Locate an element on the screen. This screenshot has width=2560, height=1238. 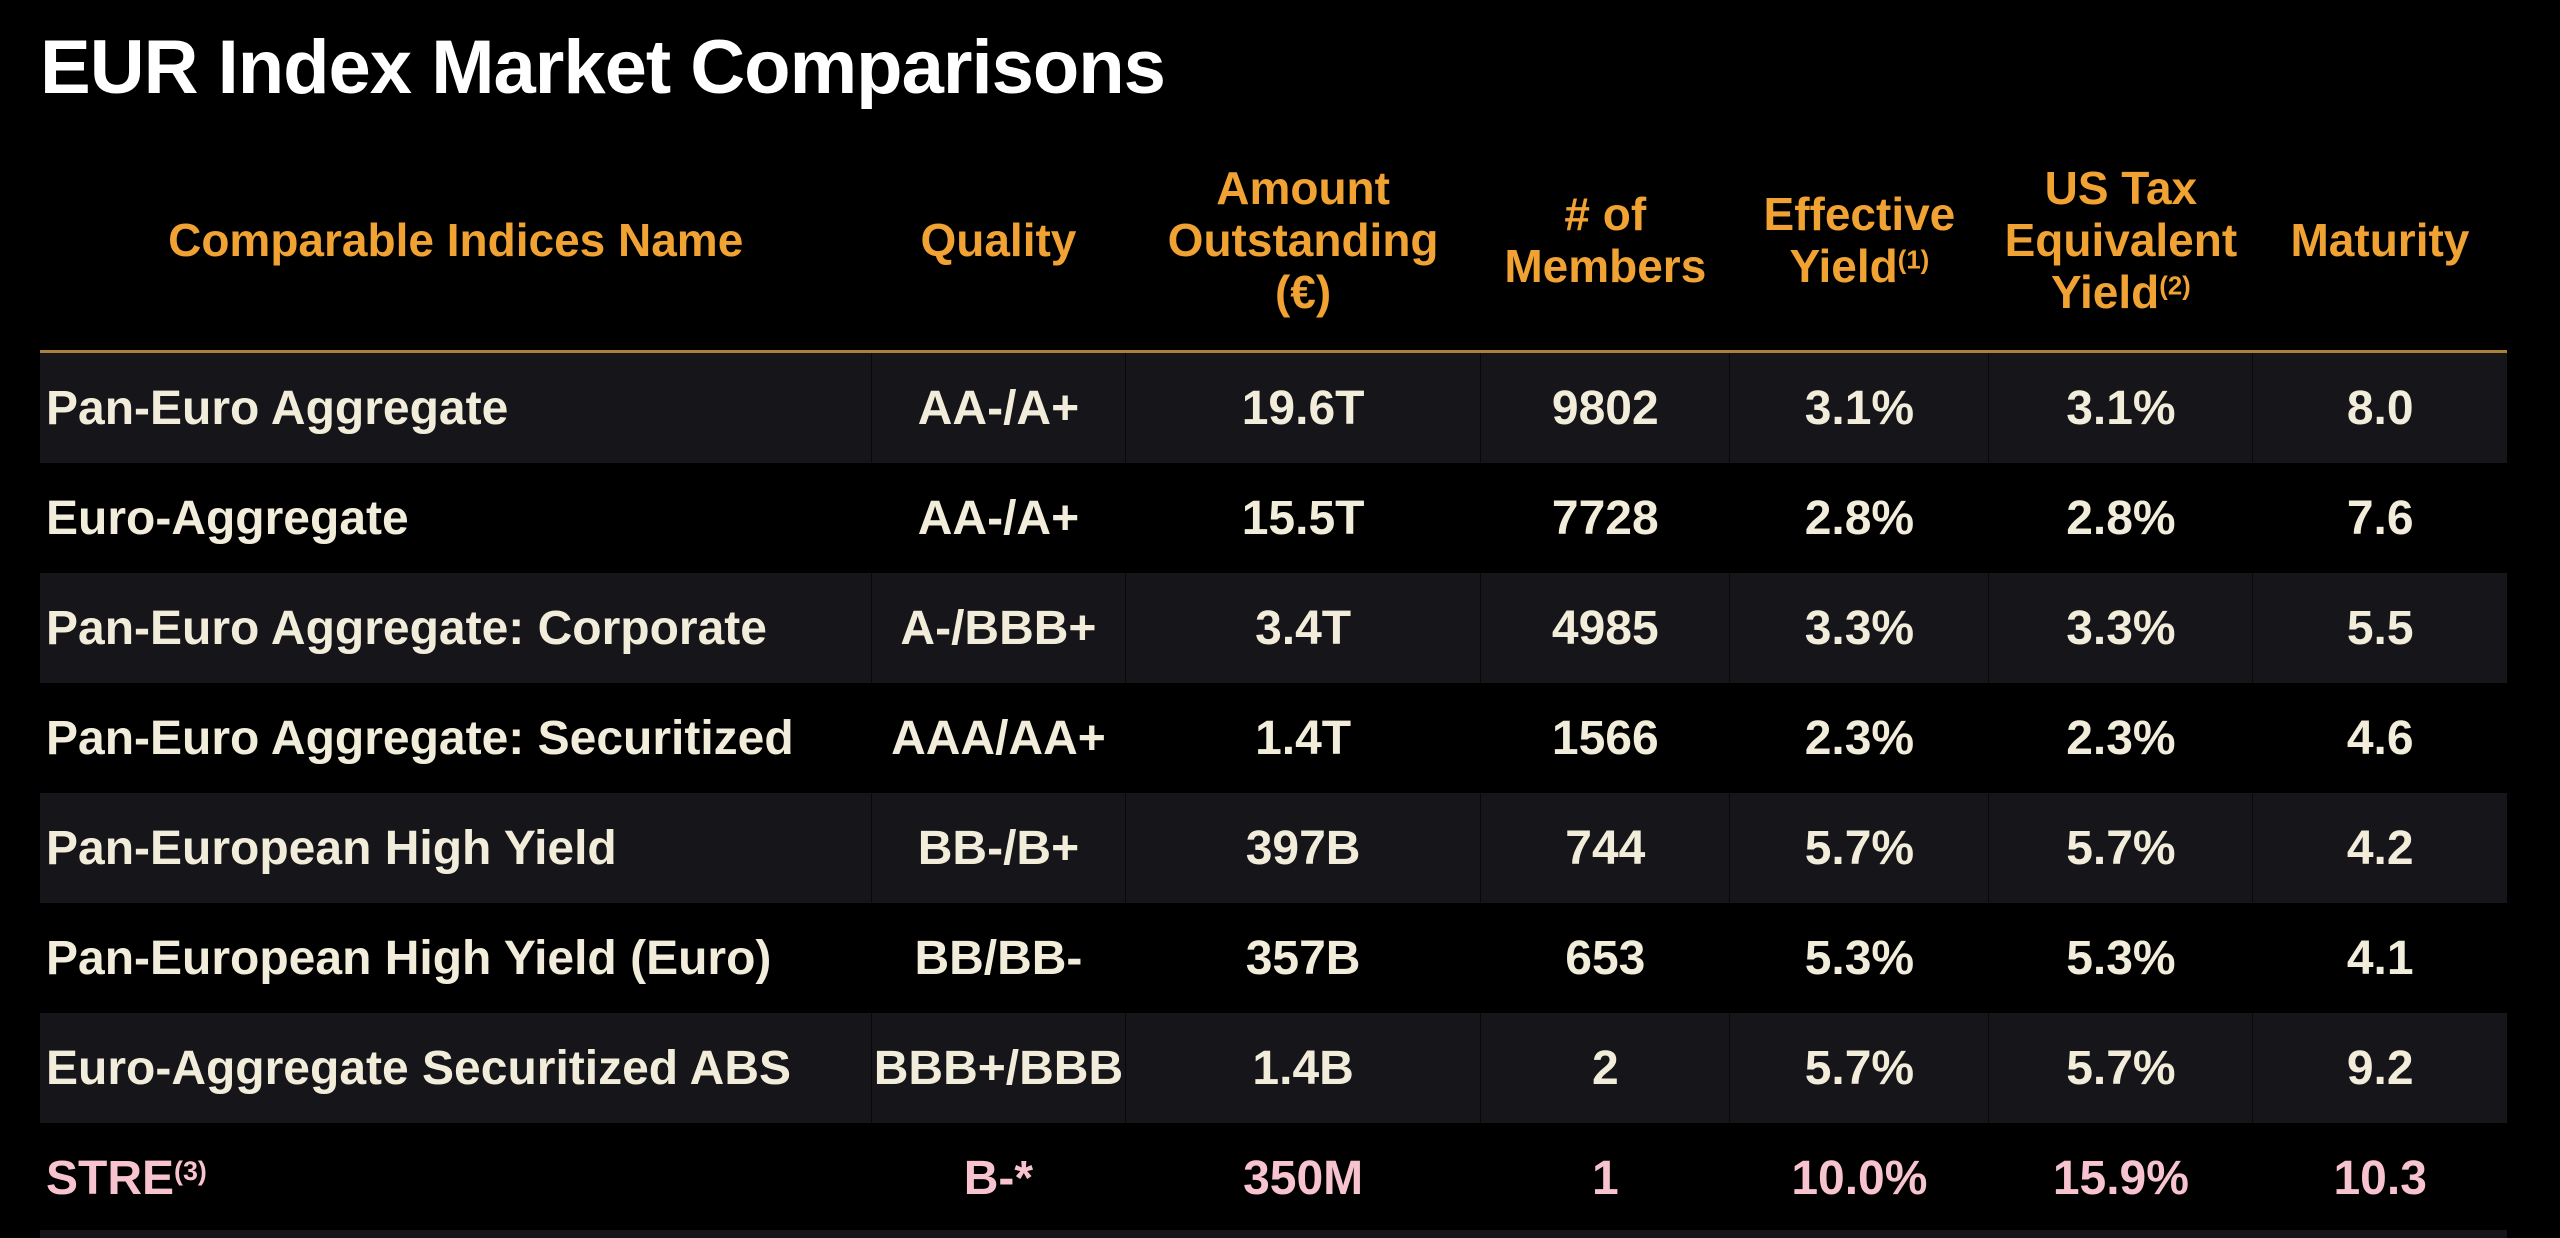
cell-name: Pan-European High Yield is located at coordinates (331, 848).